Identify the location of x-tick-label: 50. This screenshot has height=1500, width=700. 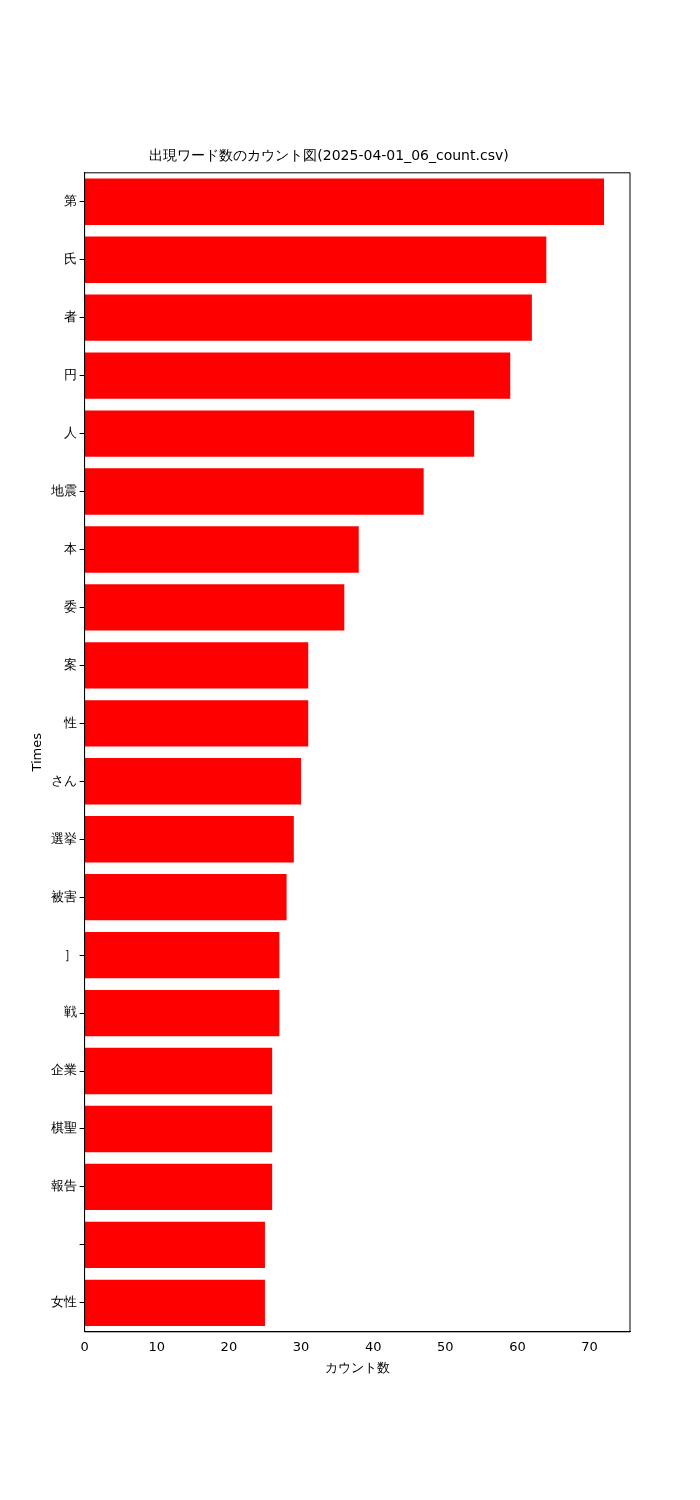
(445, 1346).